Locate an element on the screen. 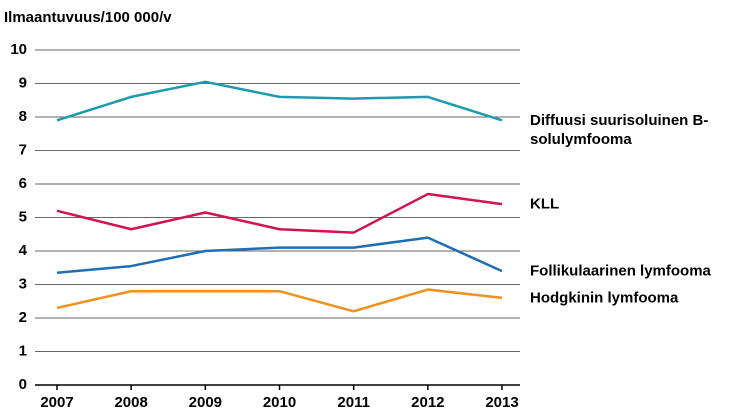  y-tick-label: 9 is located at coordinates (23, 82).